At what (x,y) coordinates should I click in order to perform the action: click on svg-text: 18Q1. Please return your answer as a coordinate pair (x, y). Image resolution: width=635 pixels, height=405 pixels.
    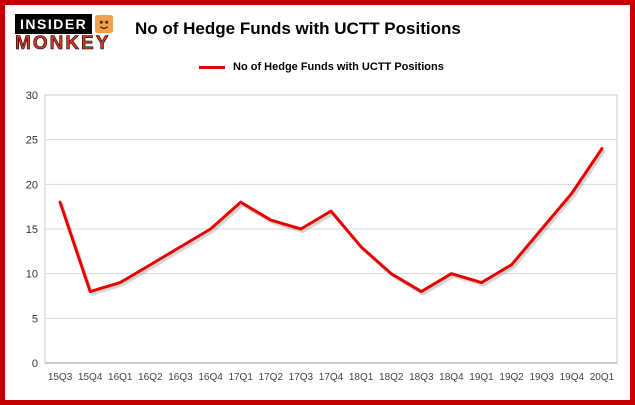
    Looking at the image, I should click on (361, 377).